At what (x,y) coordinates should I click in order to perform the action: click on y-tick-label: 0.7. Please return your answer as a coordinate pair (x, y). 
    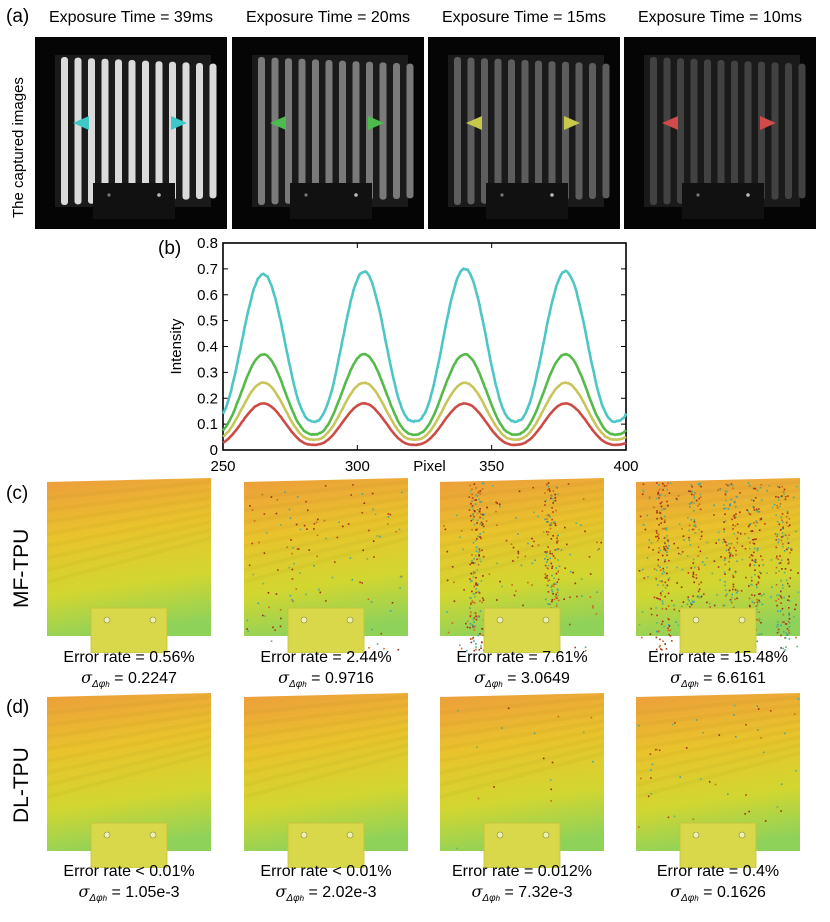
    Looking at the image, I should click on (207, 269).